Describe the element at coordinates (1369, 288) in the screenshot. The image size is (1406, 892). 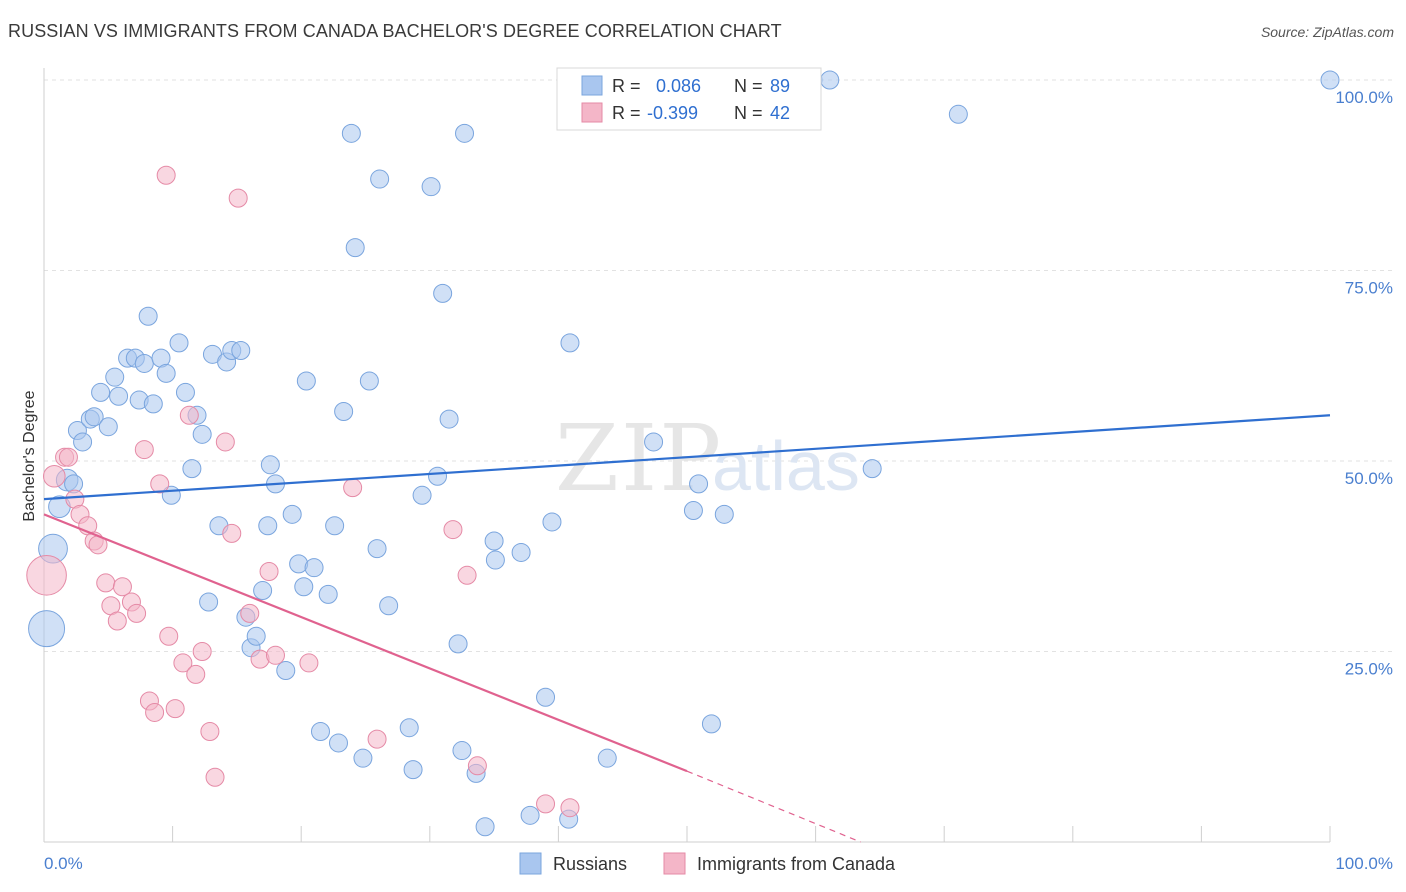
I see `y-tick-label: 75.0%` at that location.